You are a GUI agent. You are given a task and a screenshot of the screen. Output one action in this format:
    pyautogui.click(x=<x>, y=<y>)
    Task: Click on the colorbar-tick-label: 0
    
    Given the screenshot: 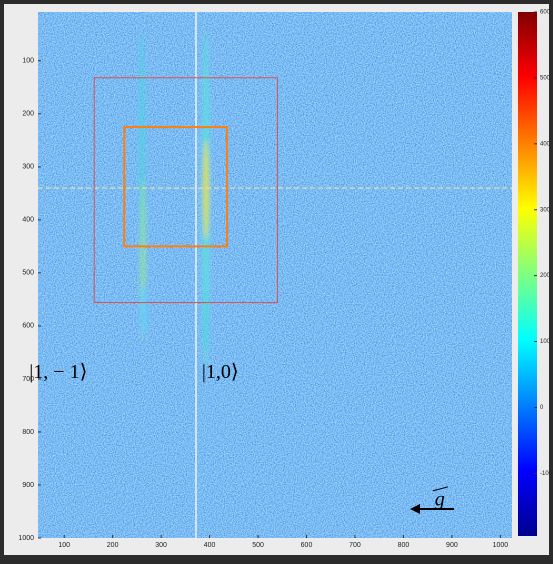 What is the action you would take?
    pyautogui.click(x=542, y=408)
    